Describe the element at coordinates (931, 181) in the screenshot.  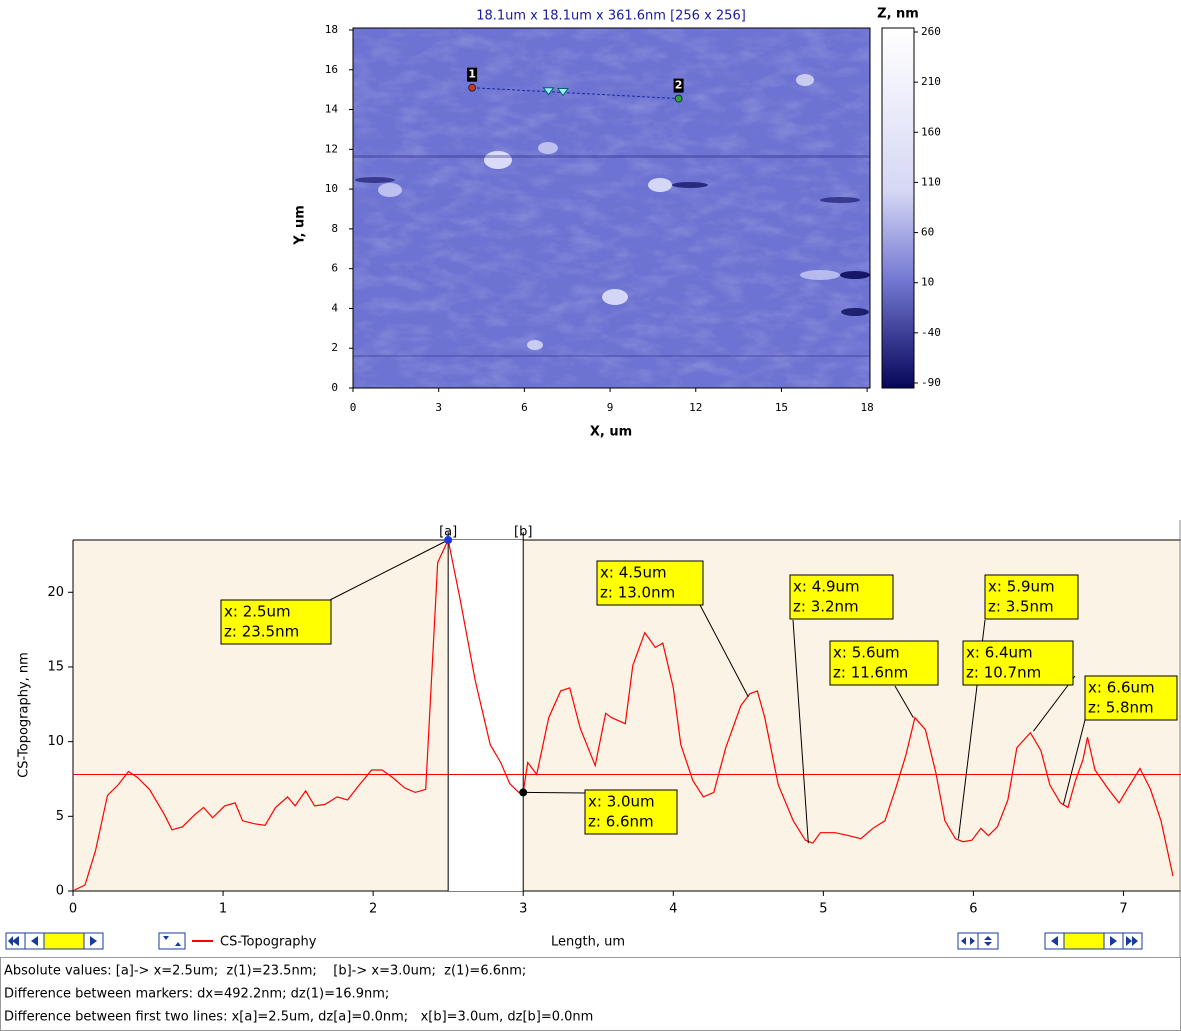
I see `colorbar-tick-label: 110` at that location.